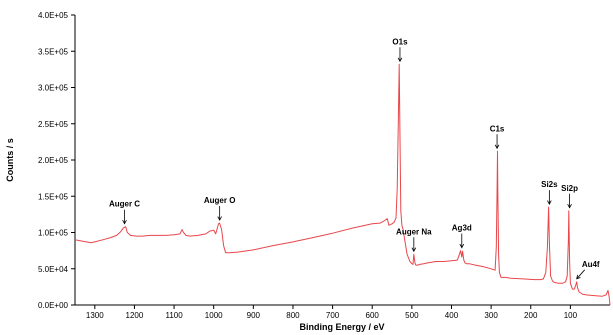  Describe the element at coordinates (53, 196) in the screenshot. I see `y-tick-label: 1.5E+05` at that location.